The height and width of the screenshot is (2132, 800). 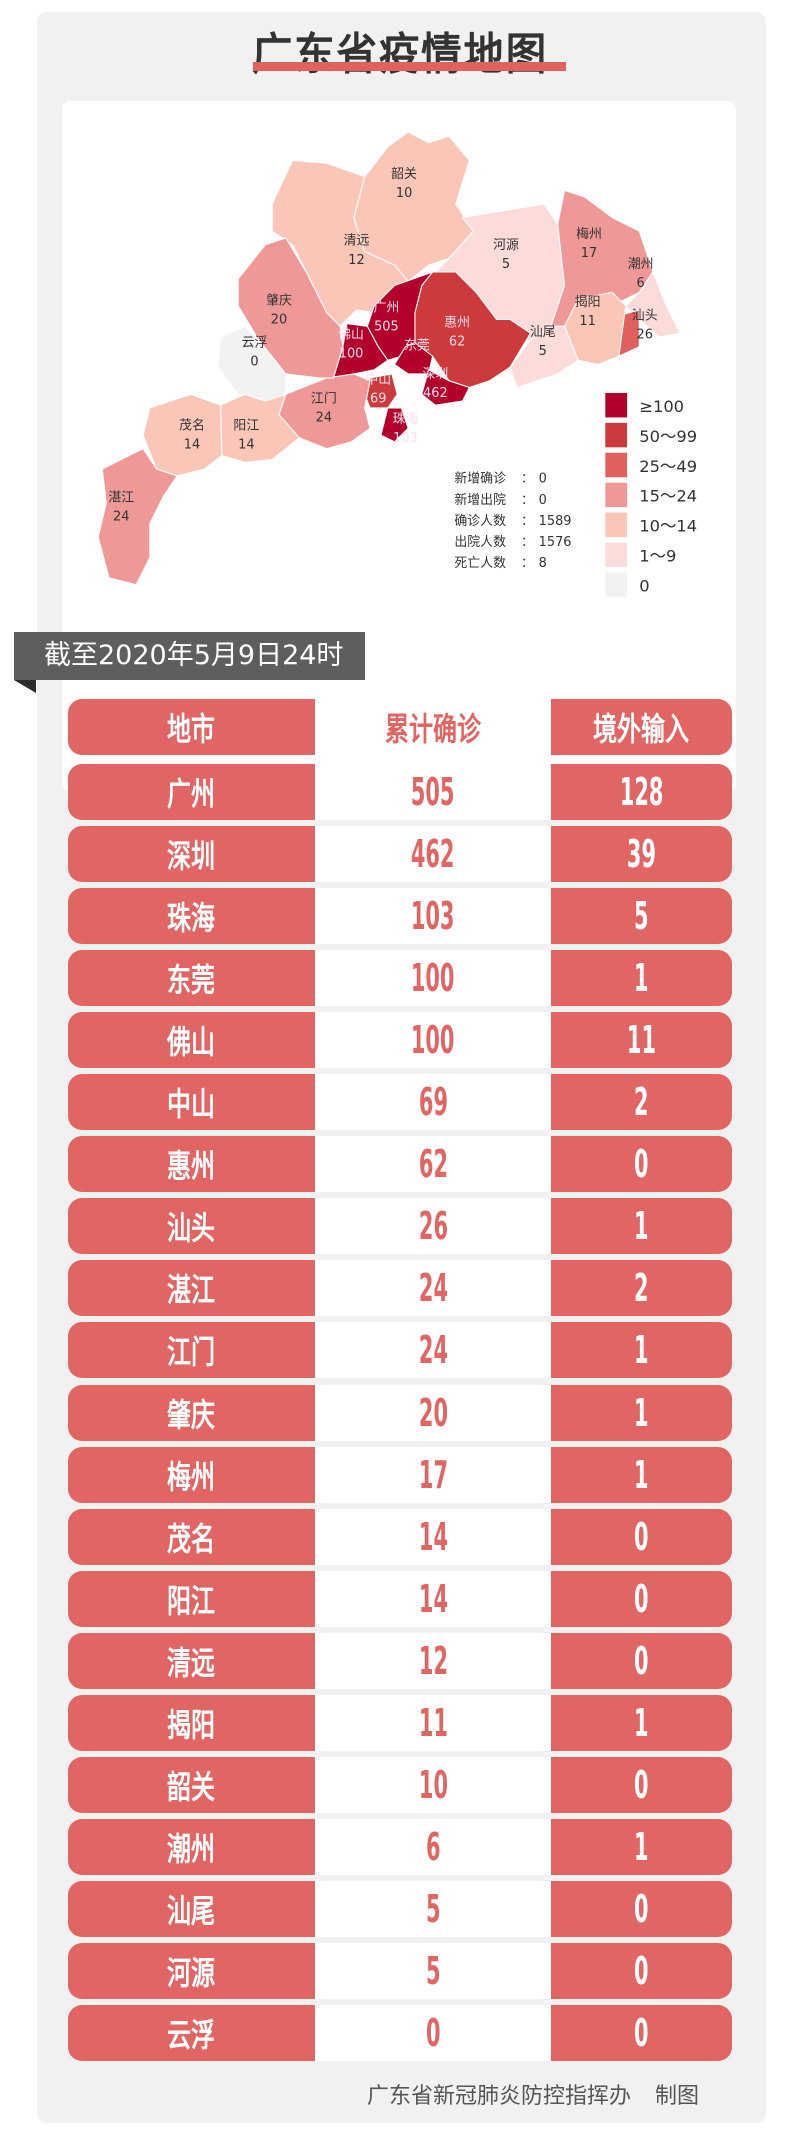 I want to click on cell-total-confirmed-text: 69, so click(x=433, y=1102).